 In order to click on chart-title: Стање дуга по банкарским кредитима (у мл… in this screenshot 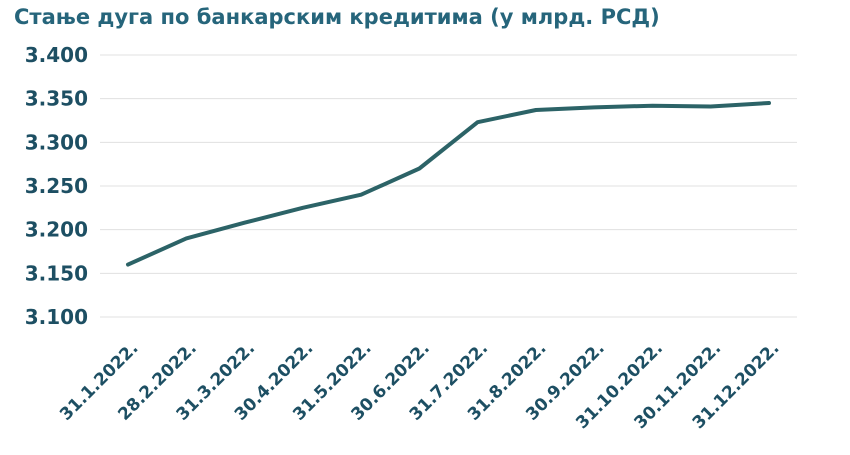, I will do `click(337, 17)`.